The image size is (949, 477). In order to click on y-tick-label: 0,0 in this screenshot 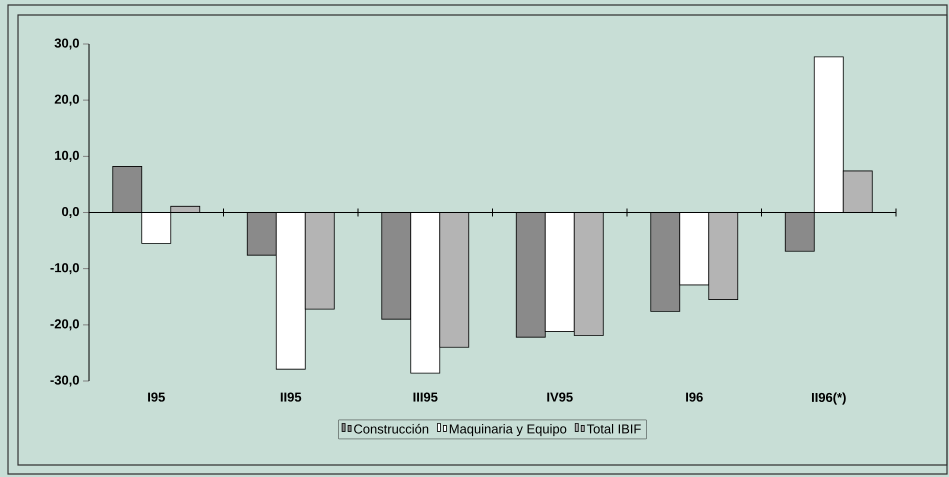, I will do `click(70, 212)`.